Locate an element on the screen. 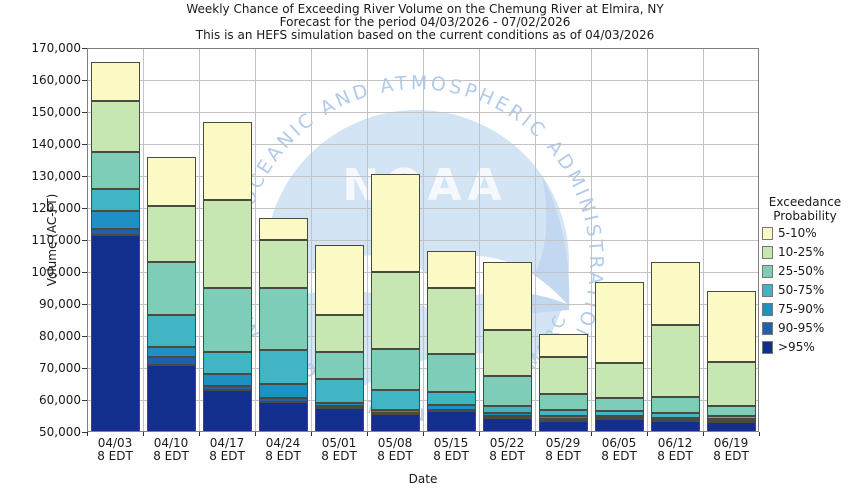 This screenshot has width=850, height=500. x-tick-label: 05/01 8 EDT is located at coordinates (339, 450).